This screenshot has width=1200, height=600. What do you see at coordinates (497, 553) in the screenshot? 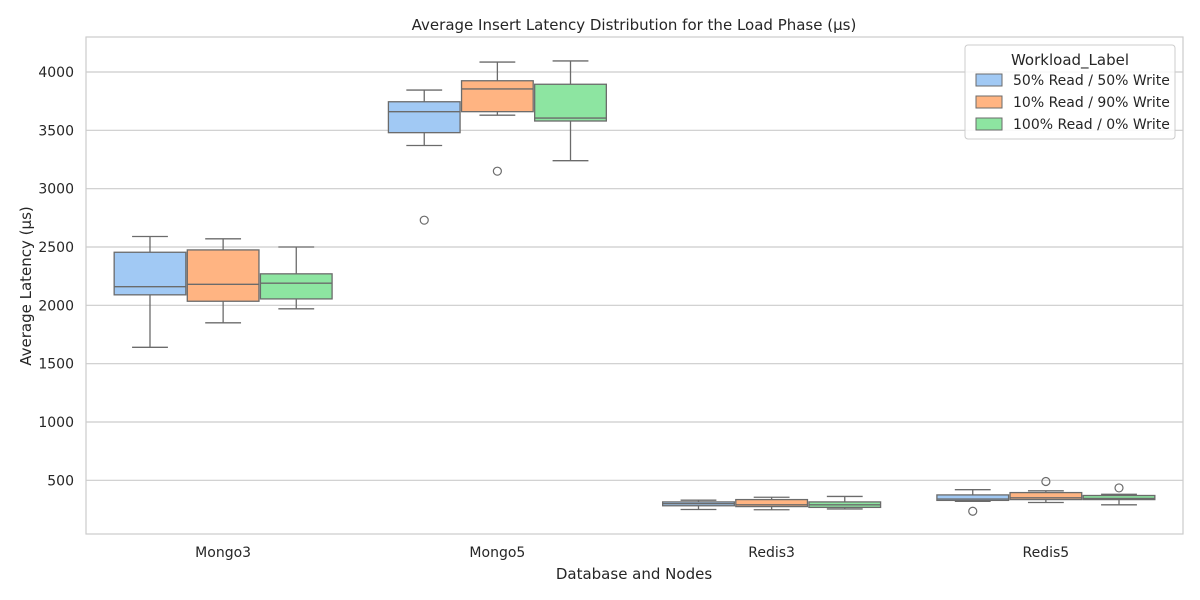
I see `x-tick-label: Mongo5` at bounding box center [497, 553].